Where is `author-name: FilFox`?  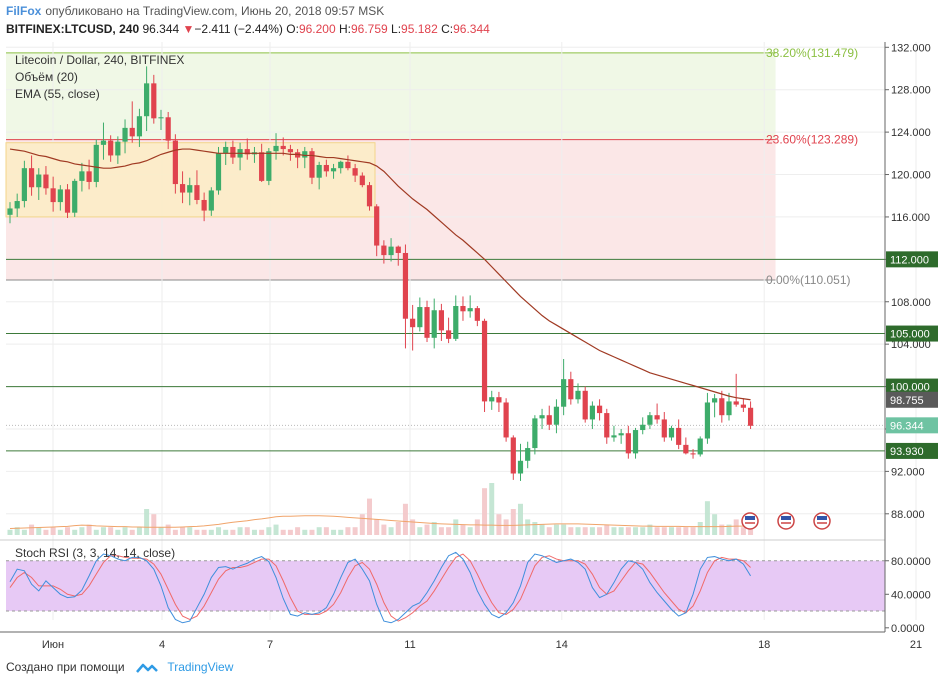
author-name: FilFox is located at coordinates (24, 11).